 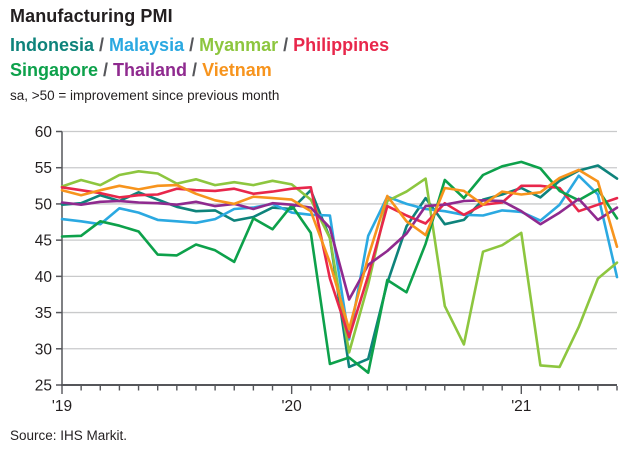 What do you see at coordinates (292, 406) in the screenshot?
I see `x-tick-label-20: '20` at bounding box center [292, 406].